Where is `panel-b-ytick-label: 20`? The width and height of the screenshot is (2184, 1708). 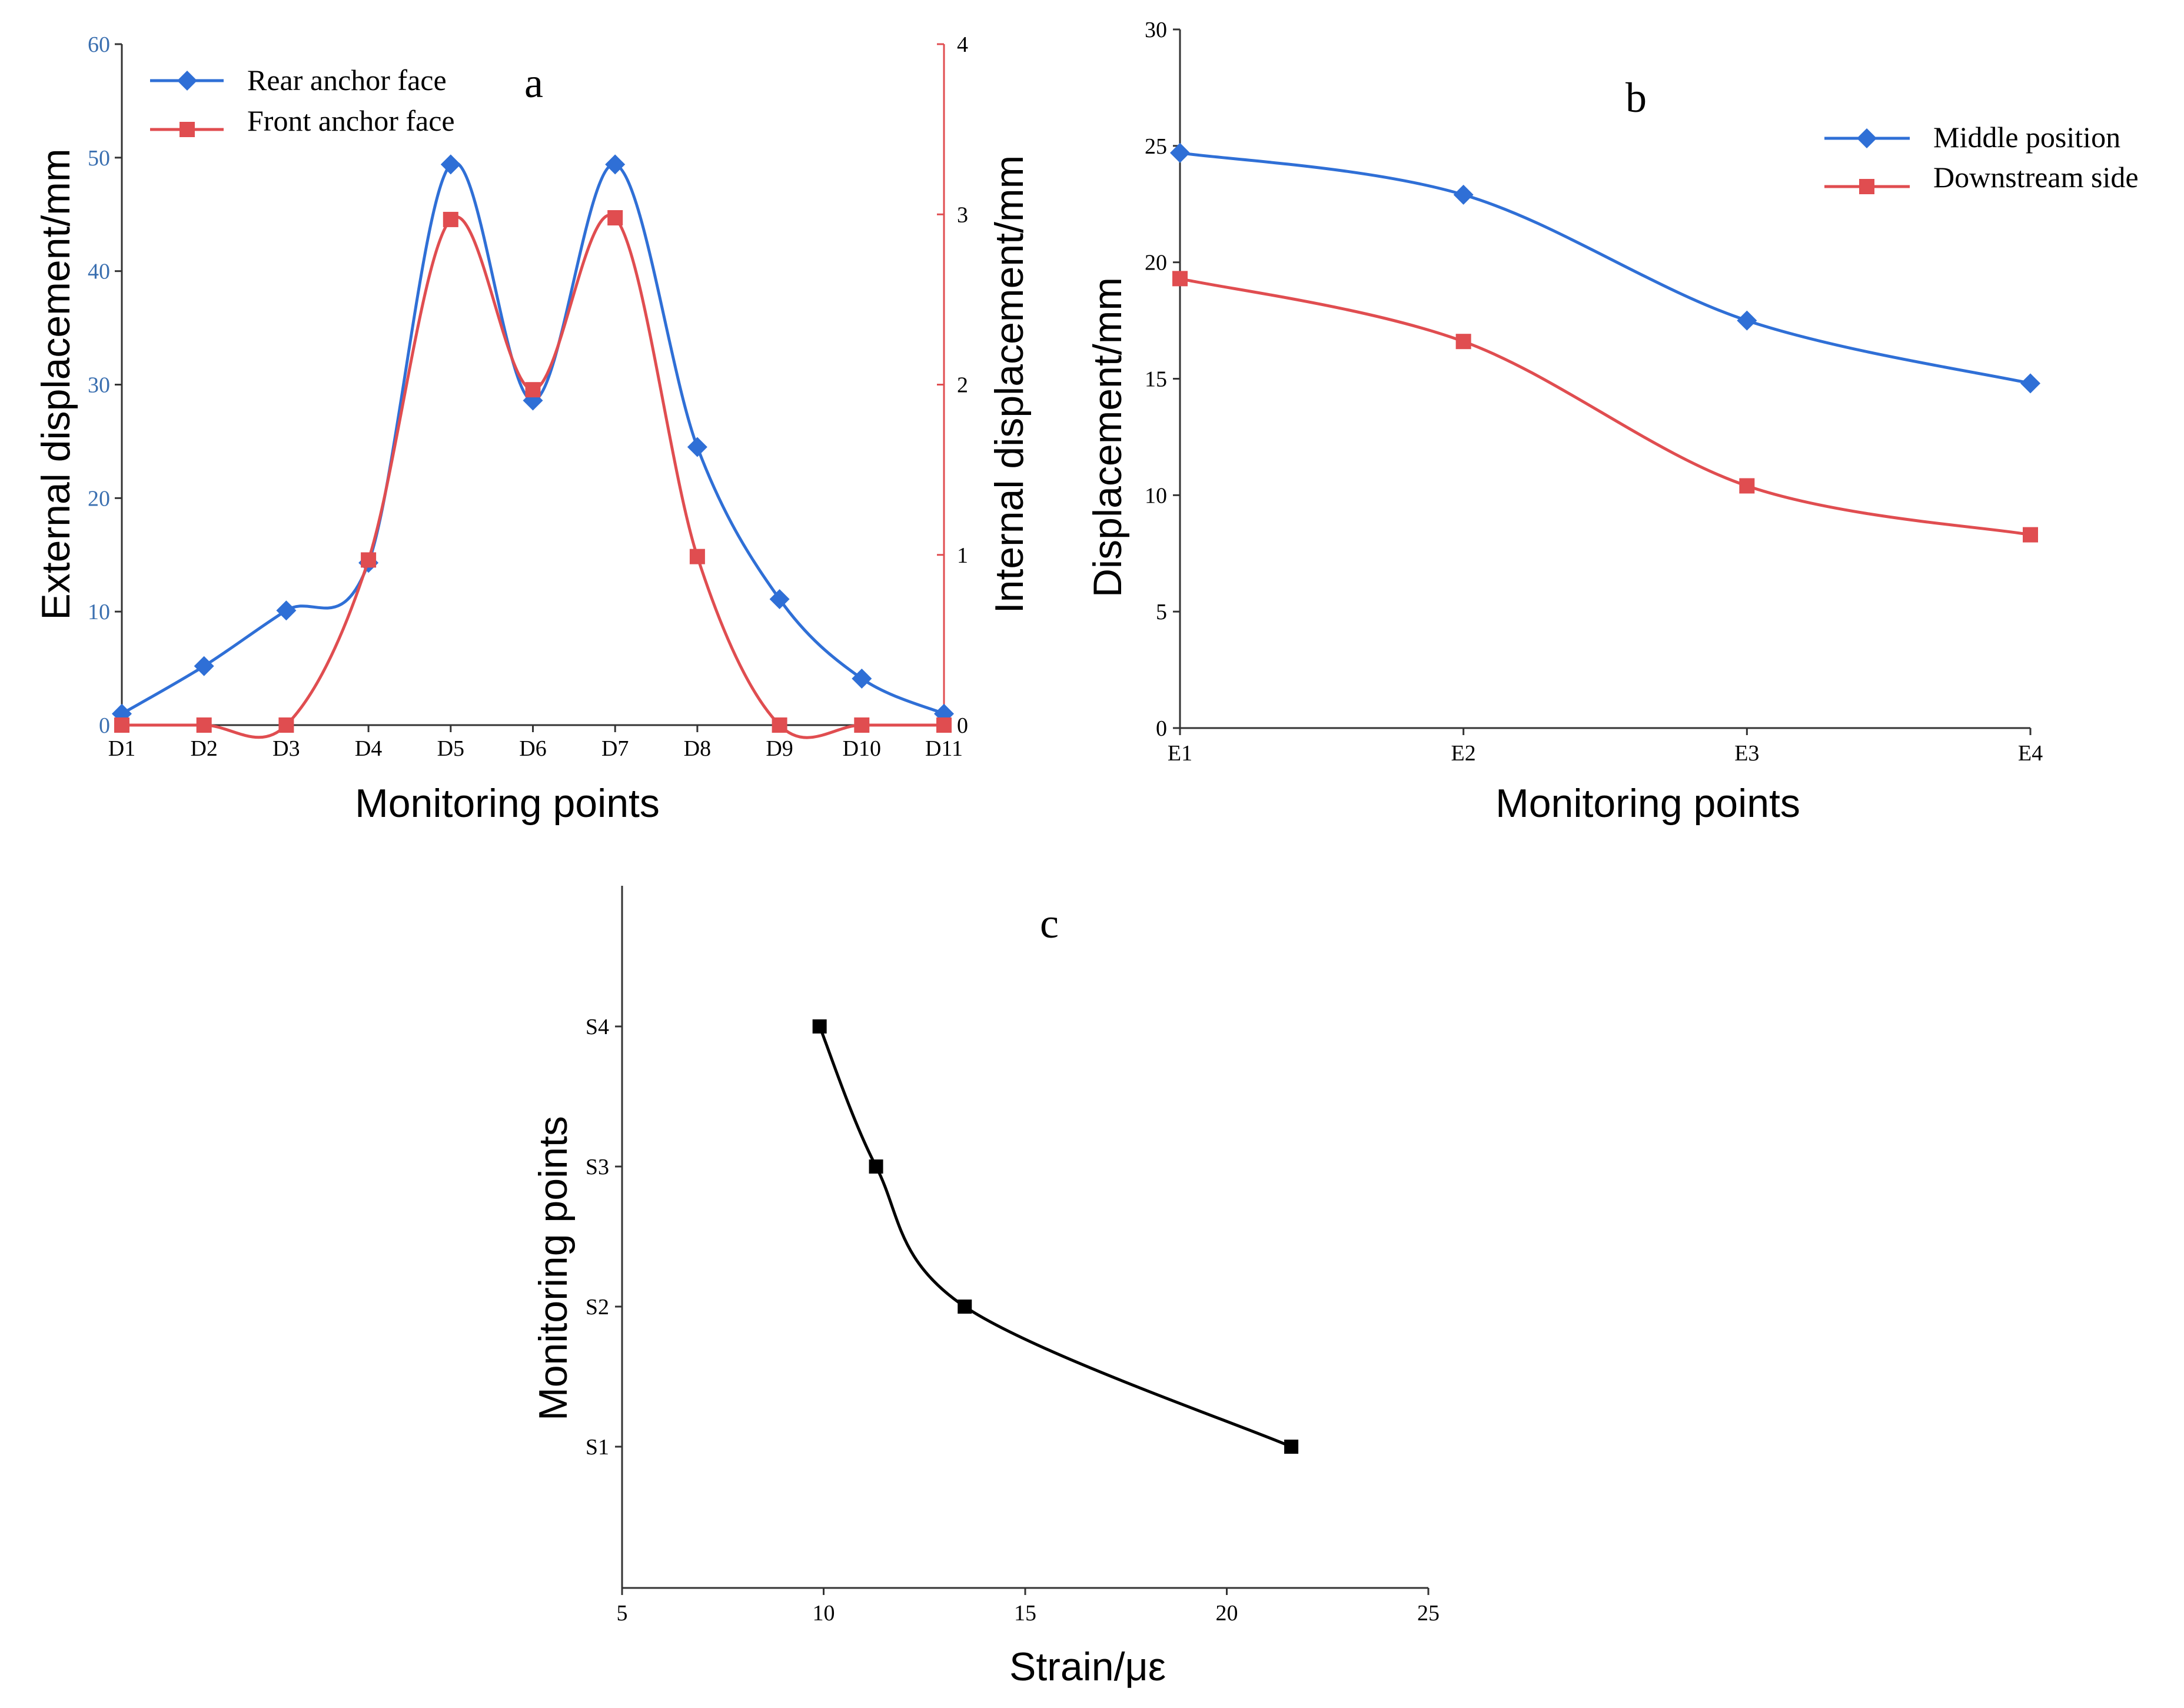 panel-b-ytick-label: 20 is located at coordinates (1156, 263).